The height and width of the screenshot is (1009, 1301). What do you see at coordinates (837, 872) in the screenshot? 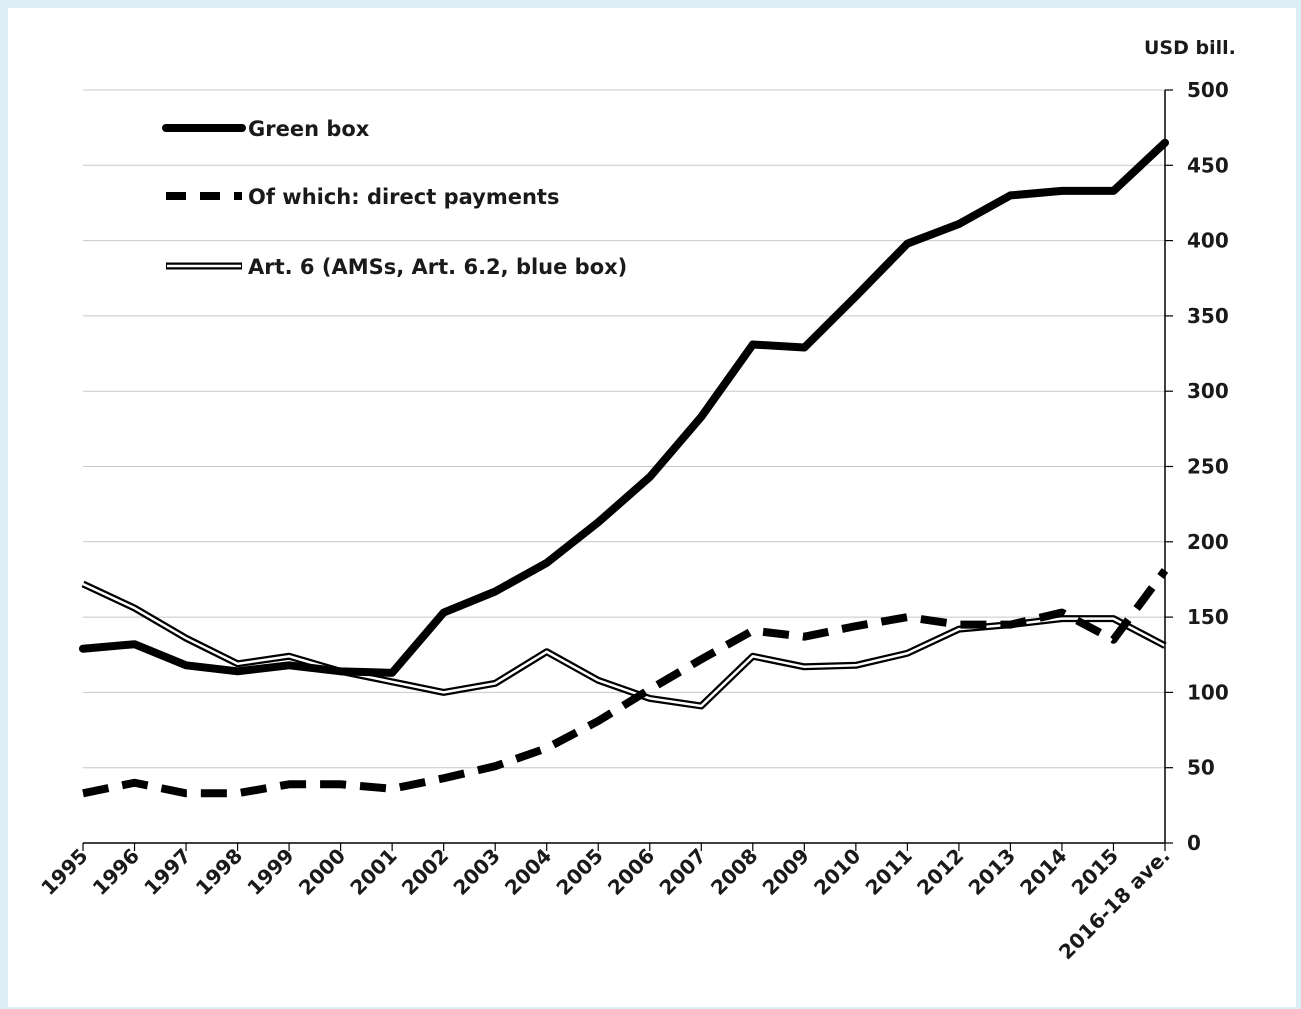
I see `x-tick-label: 2010` at bounding box center [837, 872].